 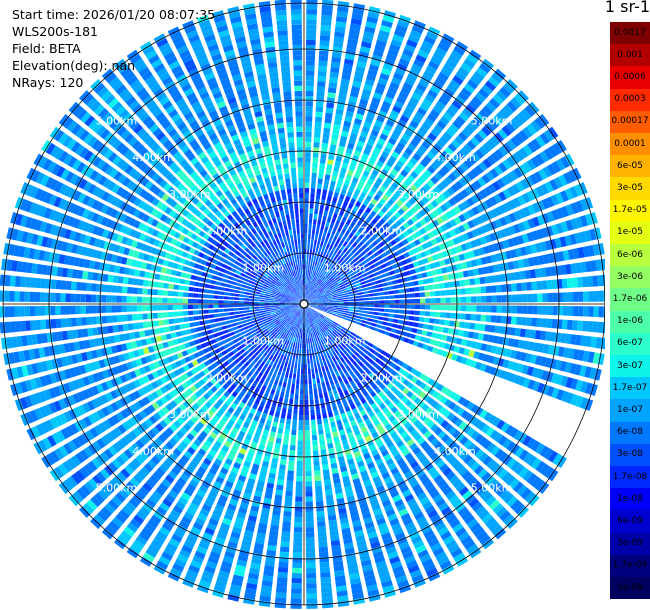 I want to click on colorbar-label: 1.7e-05, so click(x=630, y=210).